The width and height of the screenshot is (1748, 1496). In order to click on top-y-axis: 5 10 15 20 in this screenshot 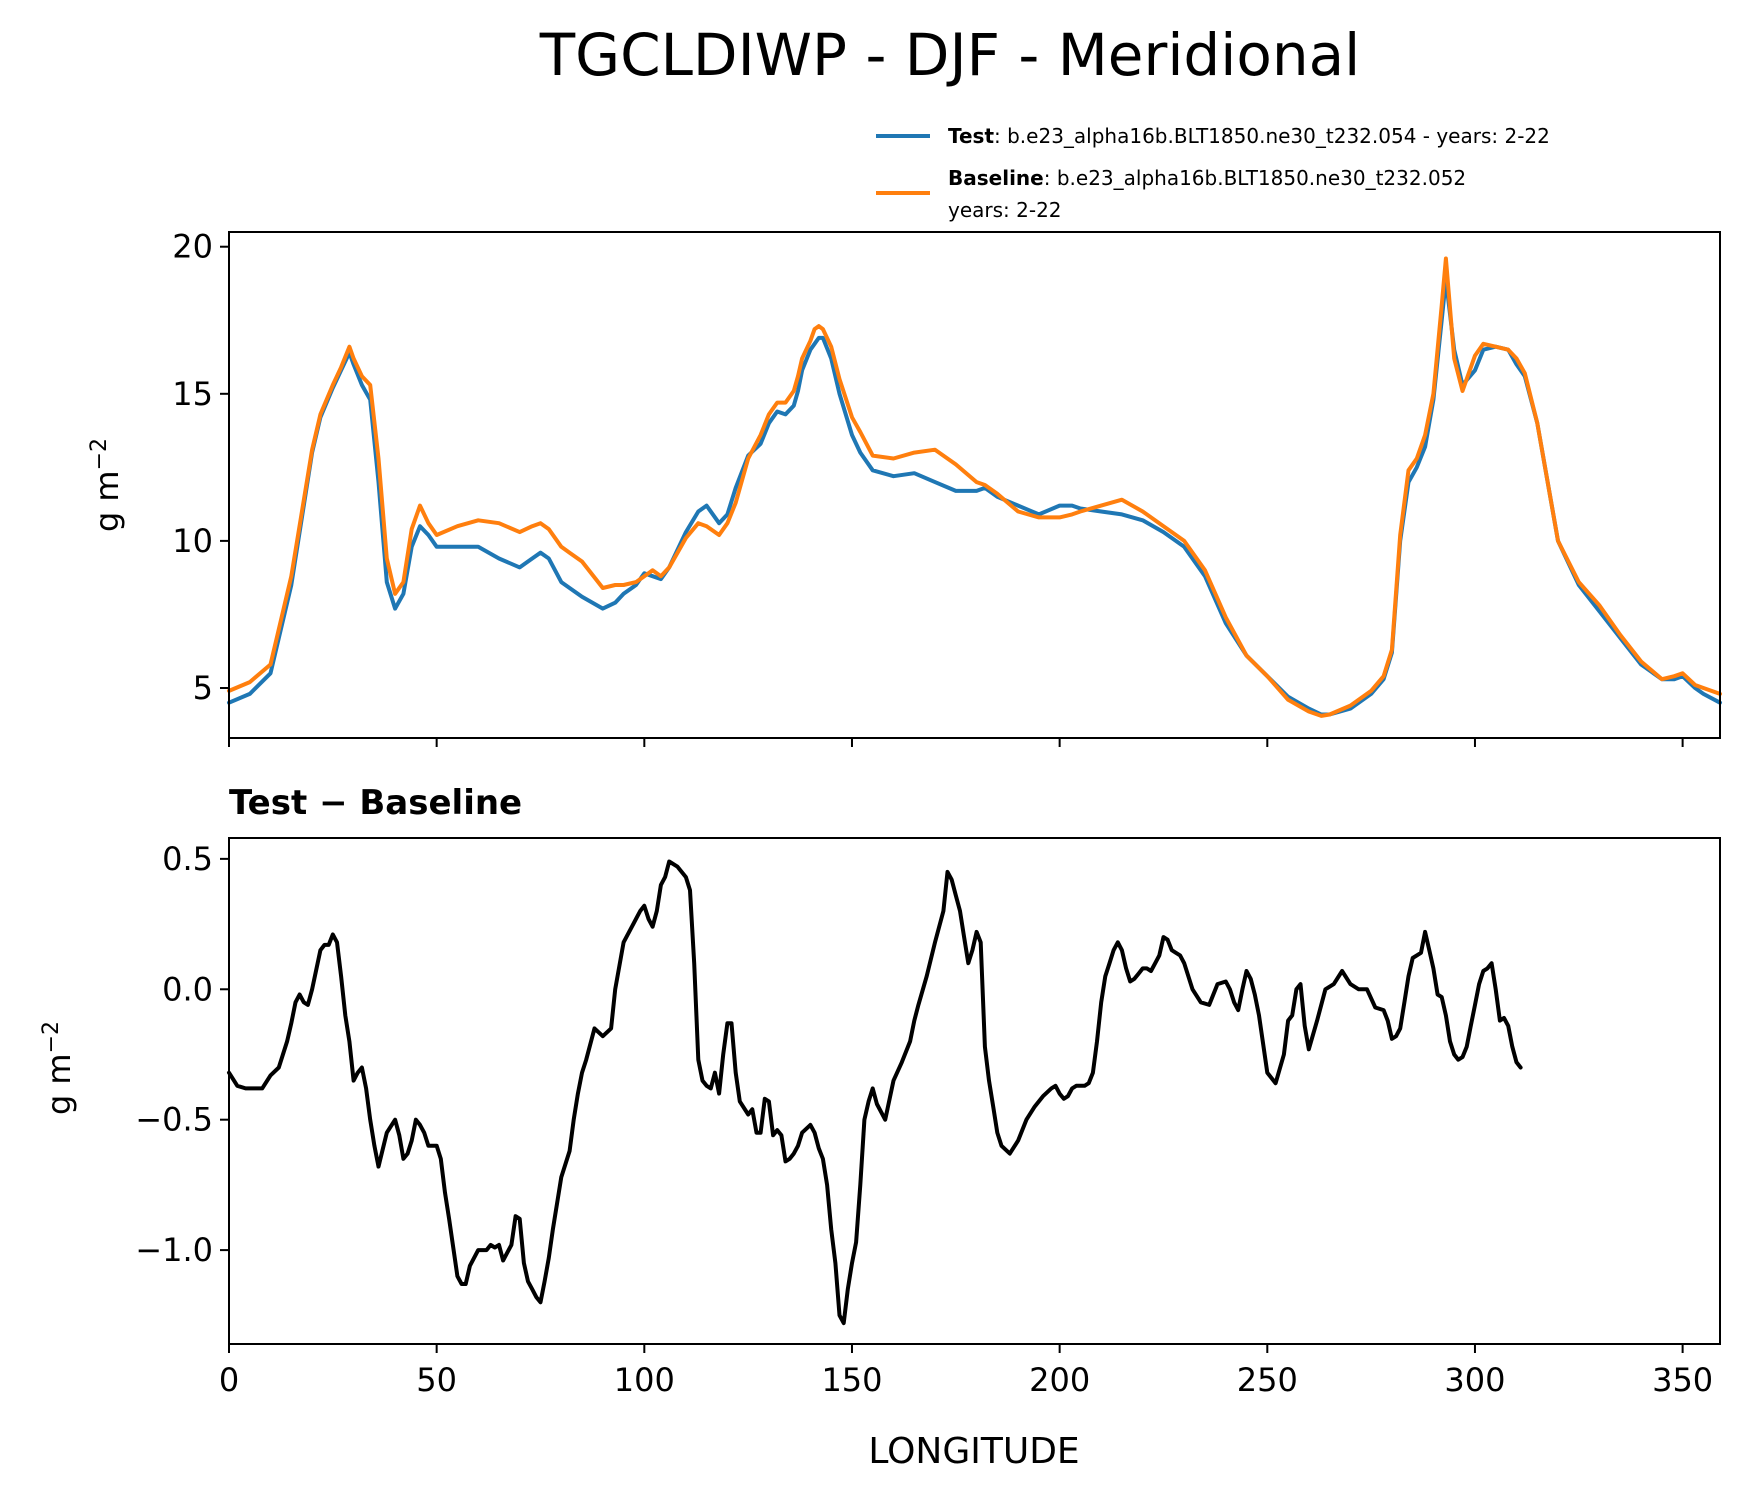, I will do `click(200, 467)`.